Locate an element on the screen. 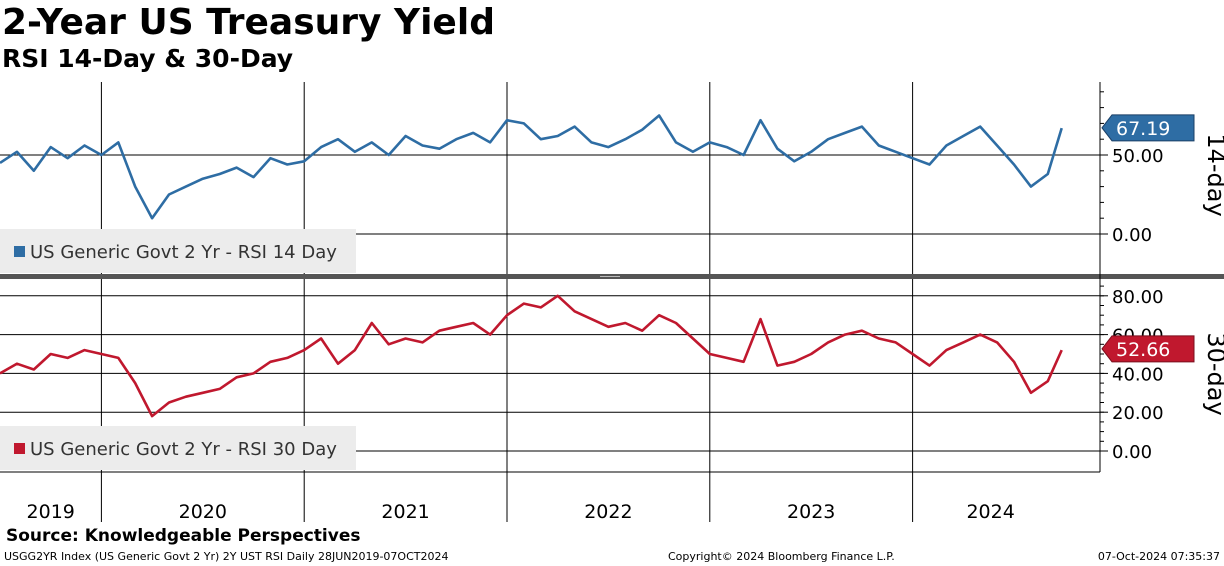 The height and width of the screenshot is (566, 1224). x-year-label: 2021 is located at coordinates (405, 512).